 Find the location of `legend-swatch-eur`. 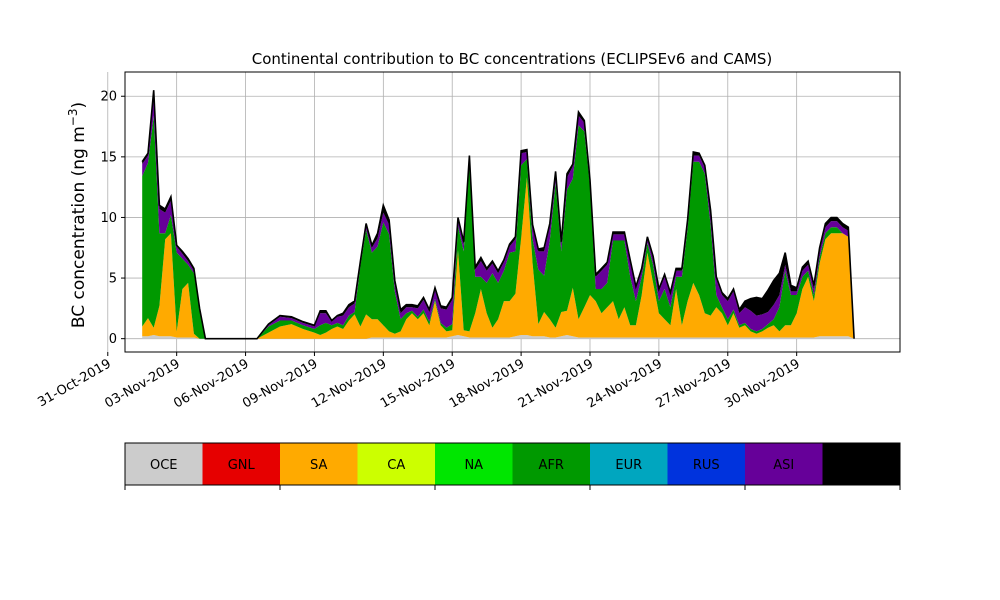

legend-swatch-eur is located at coordinates (629, 464).